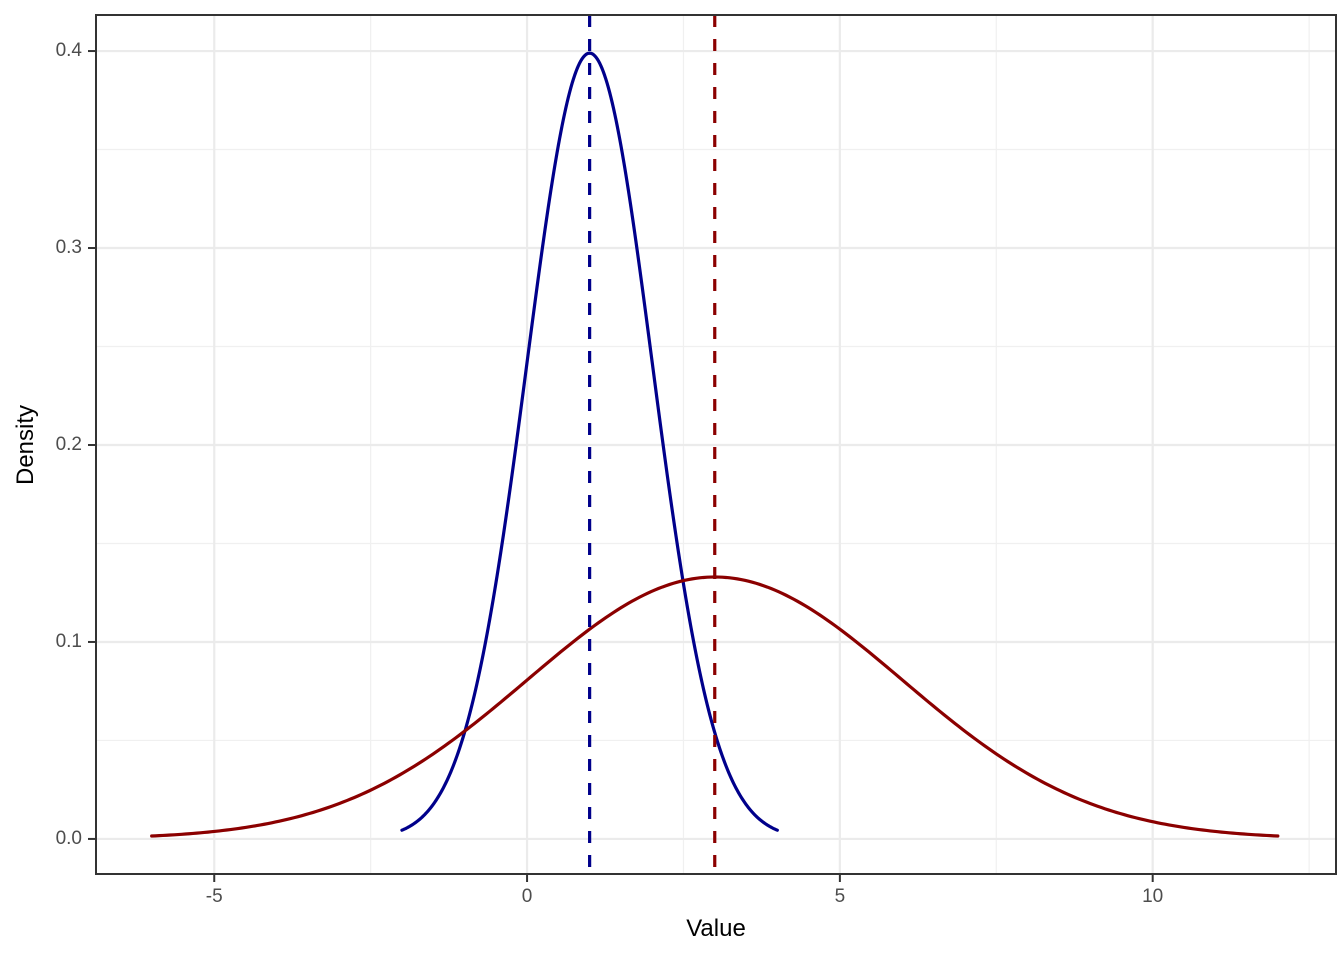  Describe the element at coordinates (716, 928) in the screenshot. I see `x-axis-title: Value` at that location.